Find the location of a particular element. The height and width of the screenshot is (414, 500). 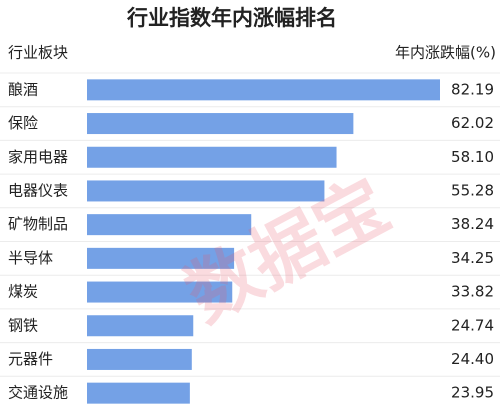

category-label: 酿酒 is located at coordinates (23, 89).